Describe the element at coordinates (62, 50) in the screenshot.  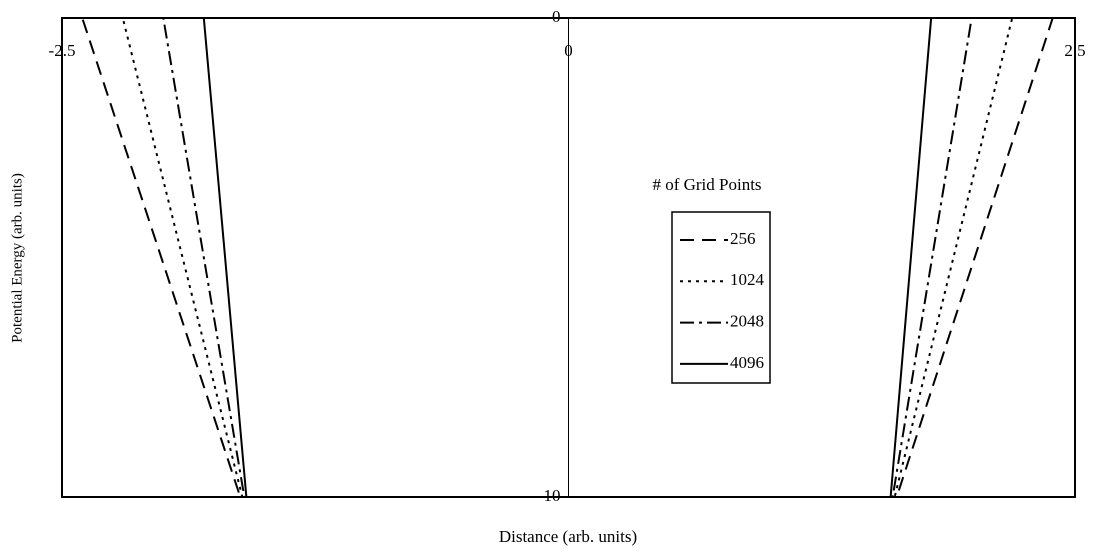
I see `x-tick-label: -2.5` at that location.